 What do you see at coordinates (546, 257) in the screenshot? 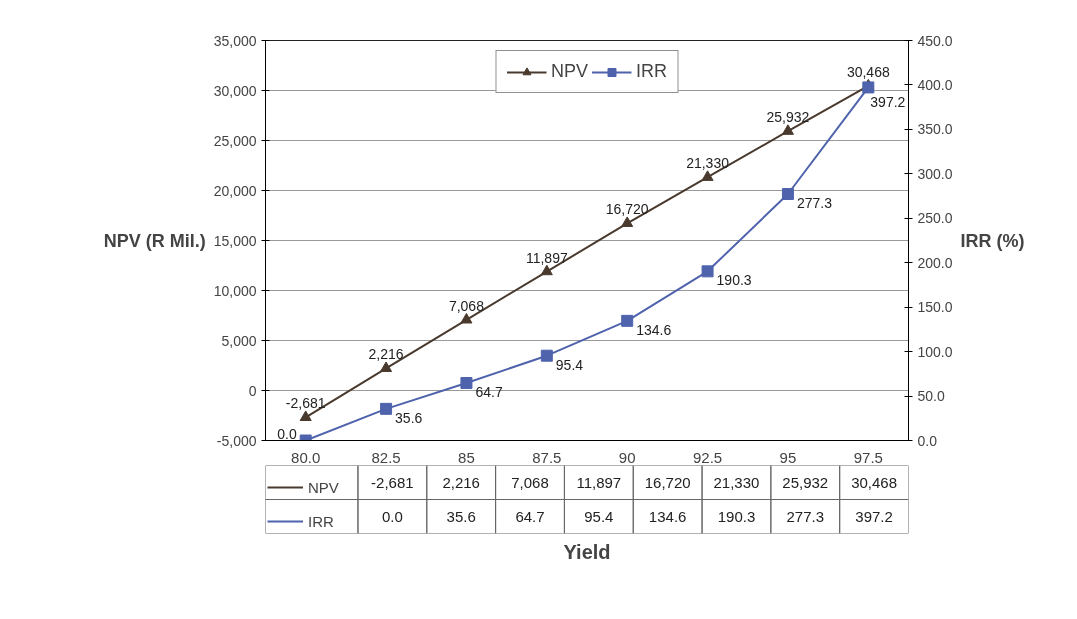
I see `data-label: 11,897` at bounding box center [546, 257].